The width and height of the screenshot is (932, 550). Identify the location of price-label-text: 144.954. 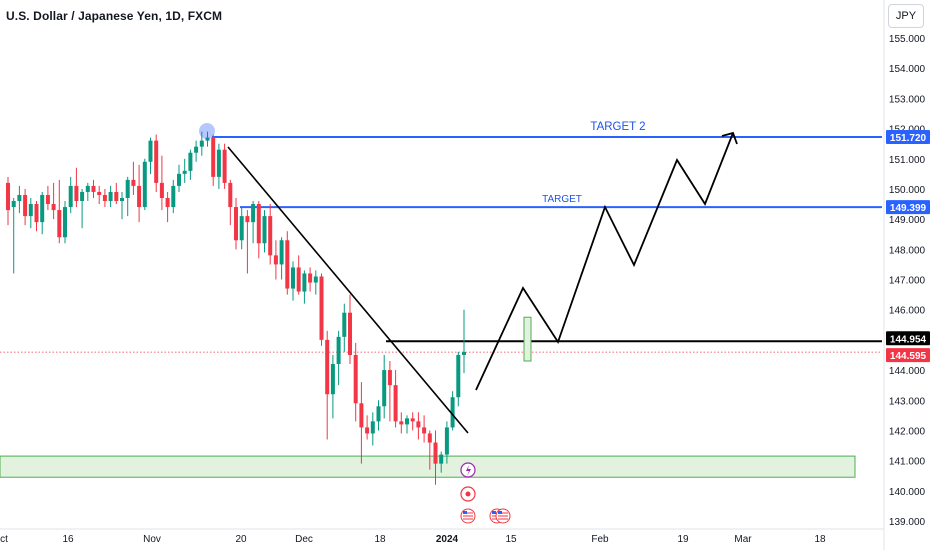
(908, 339).